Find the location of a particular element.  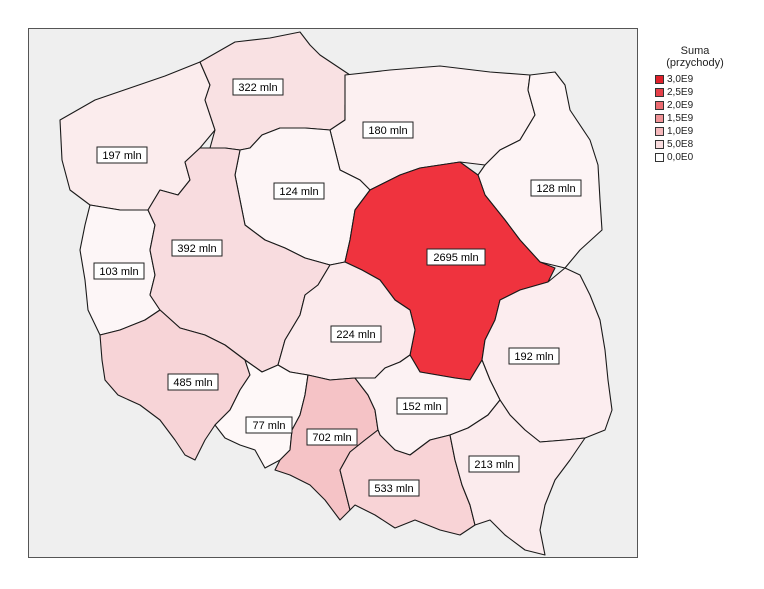

legend-label: 1,0E9 is located at coordinates (680, 131).